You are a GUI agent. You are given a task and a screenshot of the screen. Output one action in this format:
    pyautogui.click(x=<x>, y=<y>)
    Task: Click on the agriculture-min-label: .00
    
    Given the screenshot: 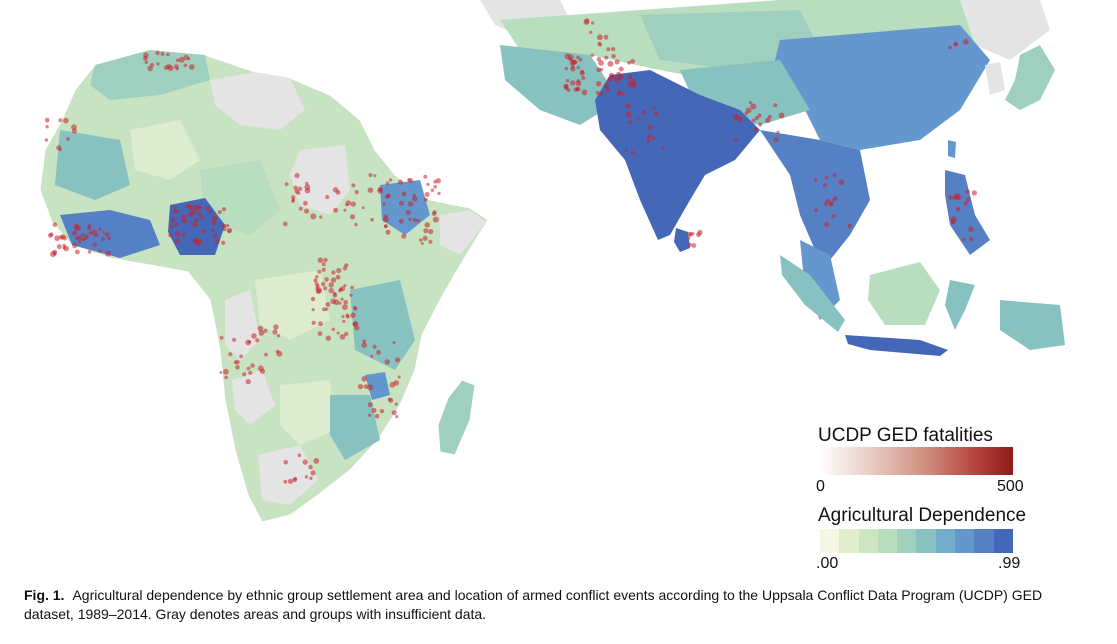 What is the action you would take?
    pyautogui.click(x=827, y=563)
    